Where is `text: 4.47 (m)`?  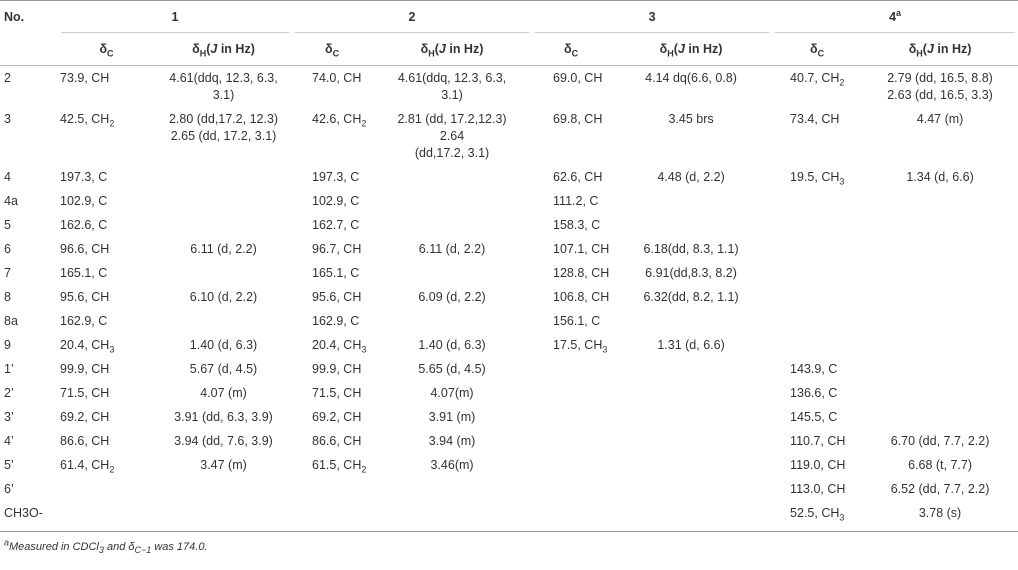
text: 4.47 (m) is located at coordinates (940, 118).